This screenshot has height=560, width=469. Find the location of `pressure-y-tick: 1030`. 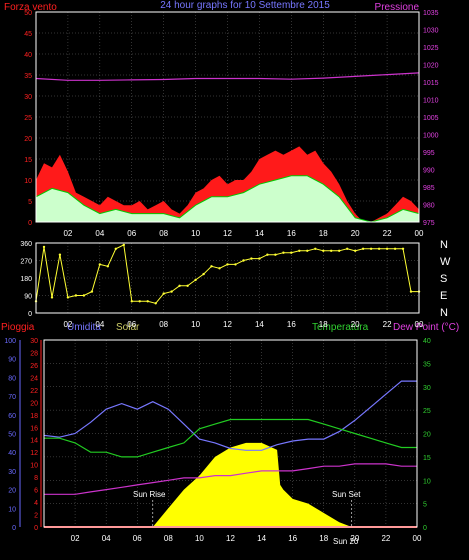

pressure-y-tick: 1030 is located at coordinates (431, 31).